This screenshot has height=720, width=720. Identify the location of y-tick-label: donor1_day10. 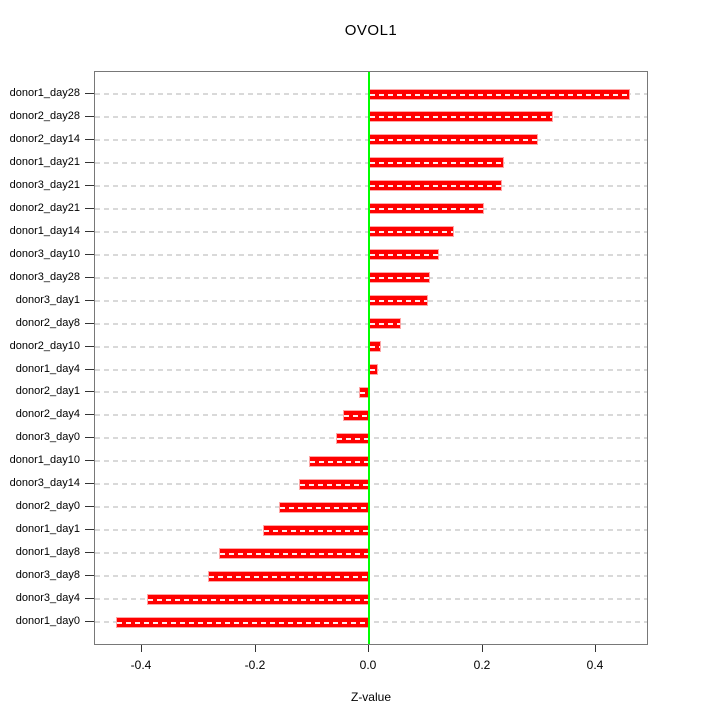
(44, 460).